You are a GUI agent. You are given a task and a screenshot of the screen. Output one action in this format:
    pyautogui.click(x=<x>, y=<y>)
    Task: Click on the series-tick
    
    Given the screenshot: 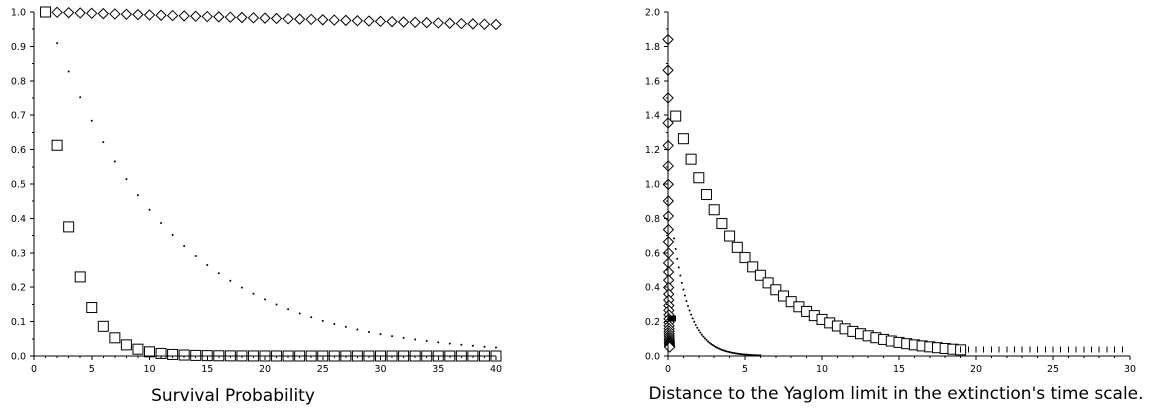 What is the action you would take?
    pyautogui.click(x=1041, y=349)
    